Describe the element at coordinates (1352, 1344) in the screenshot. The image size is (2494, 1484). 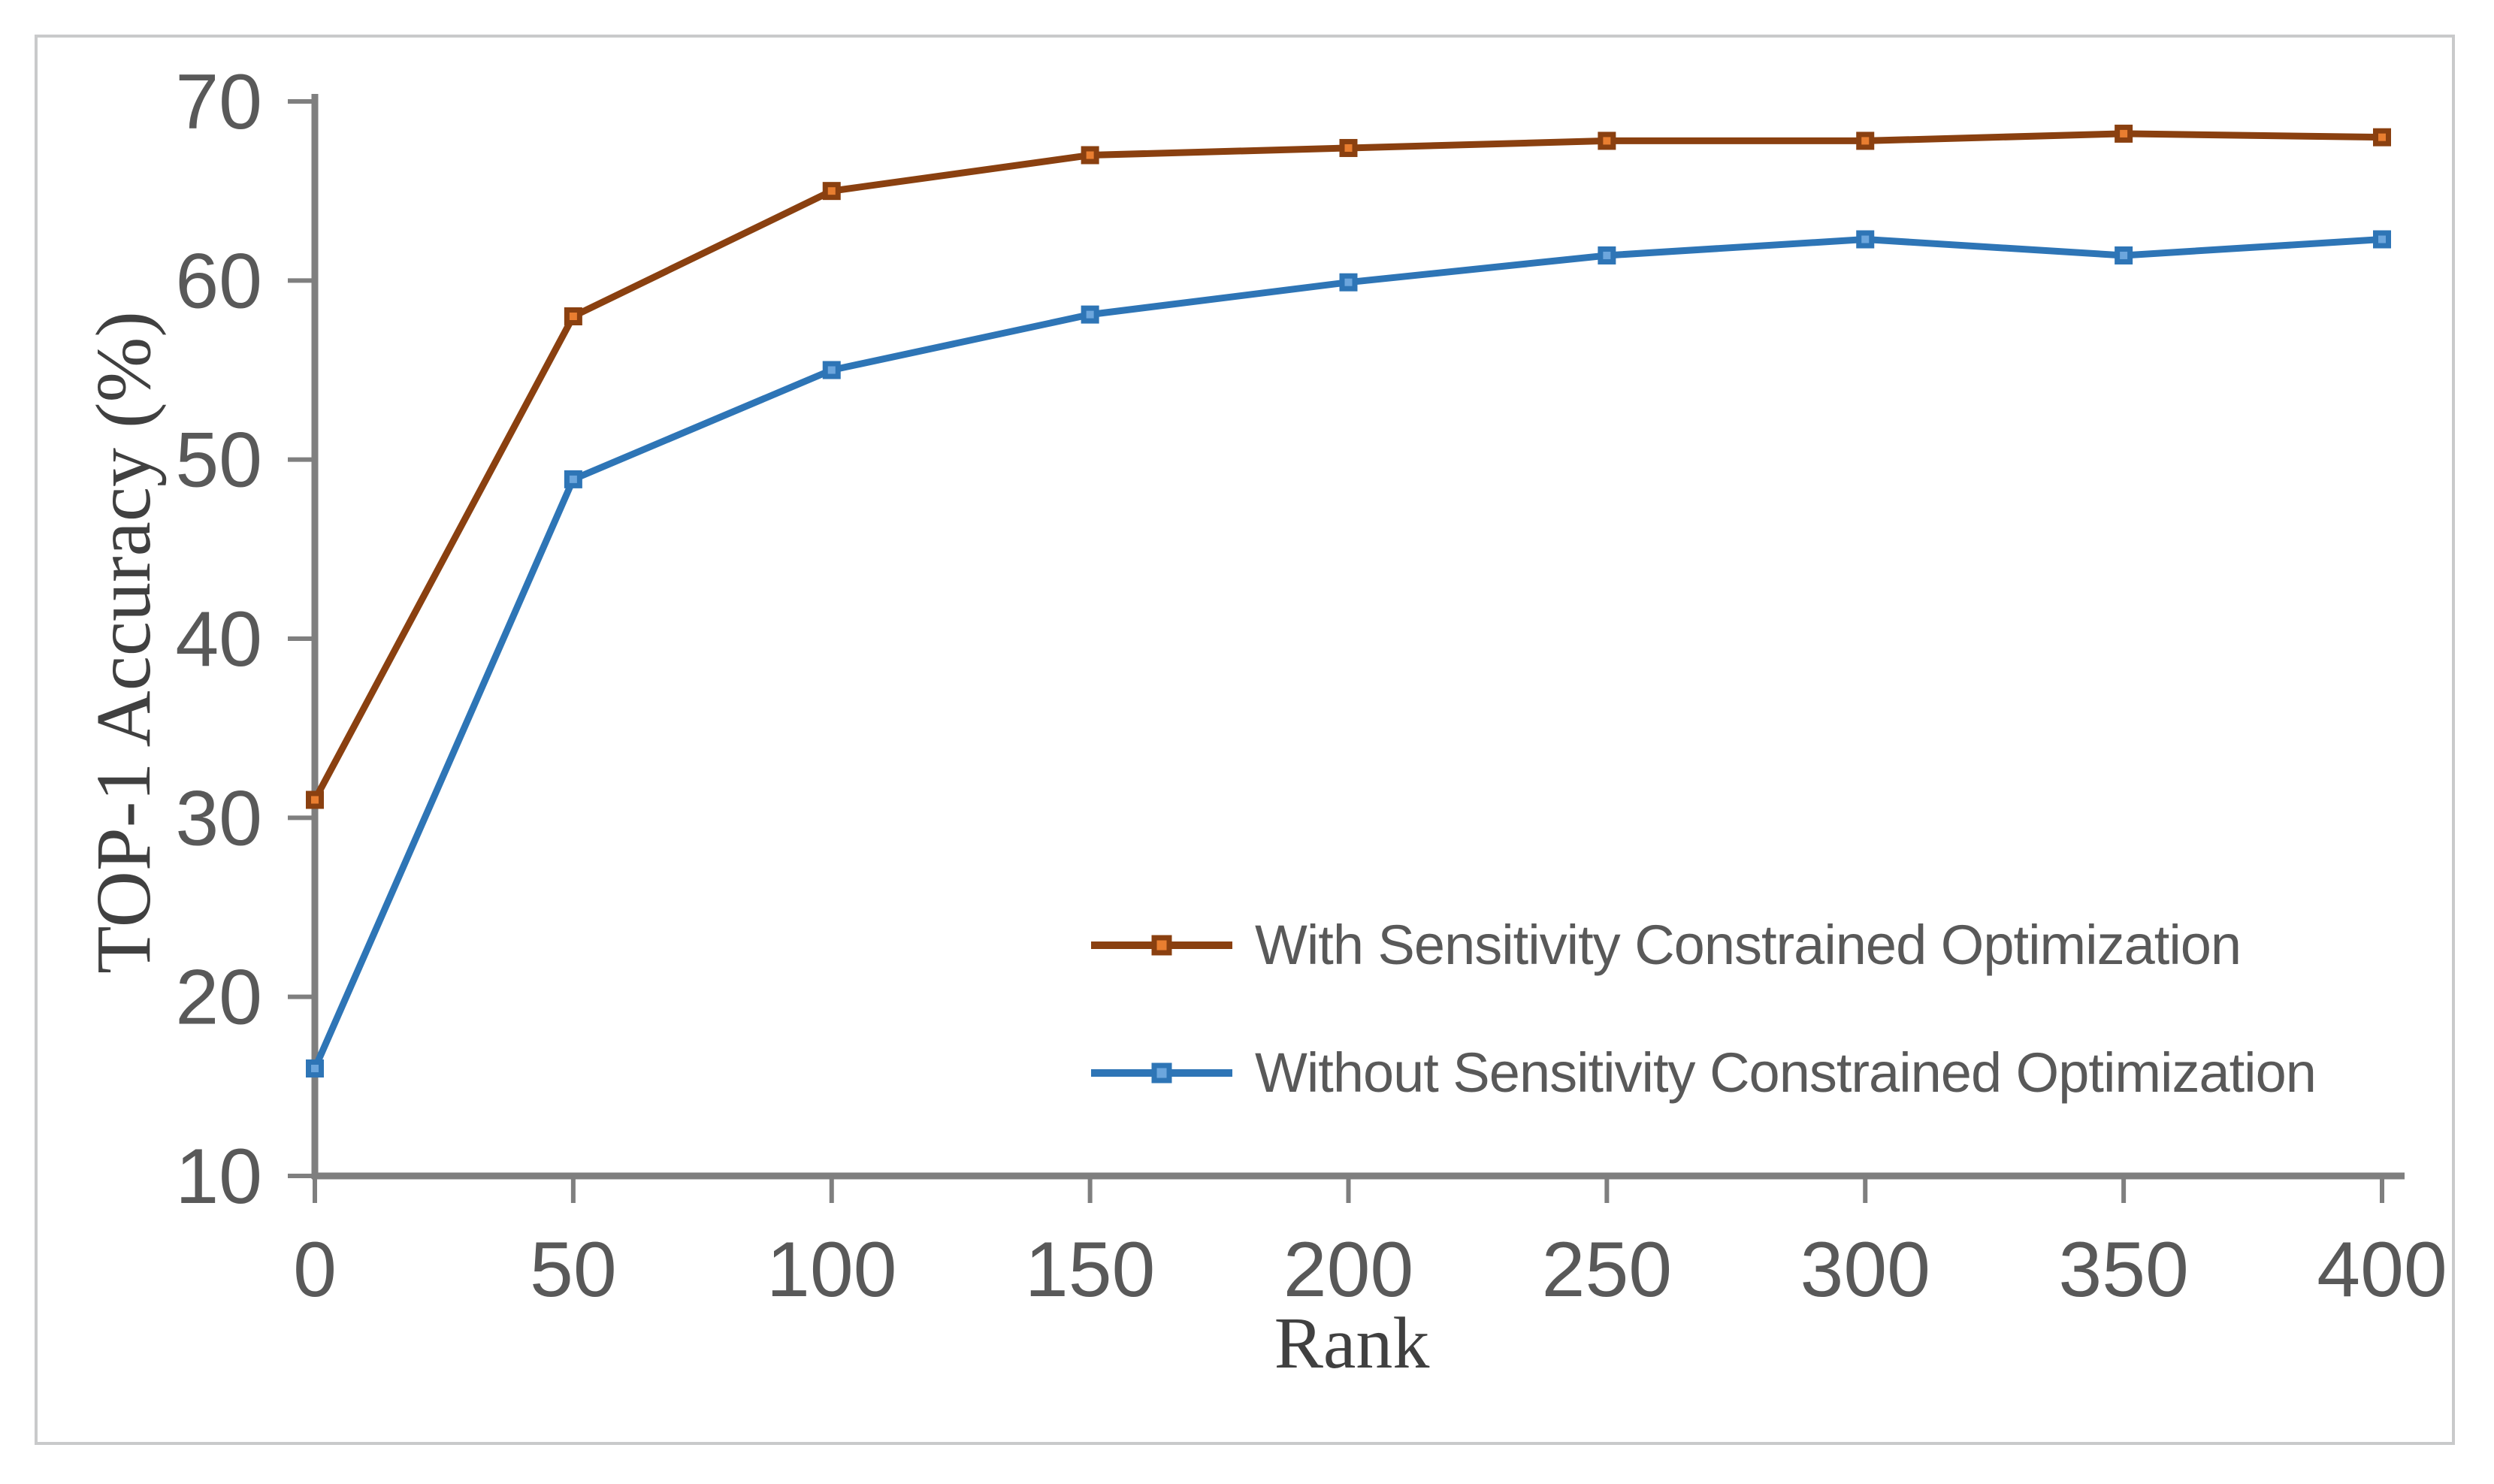
I see `x-axis-title: Rank` at that location.